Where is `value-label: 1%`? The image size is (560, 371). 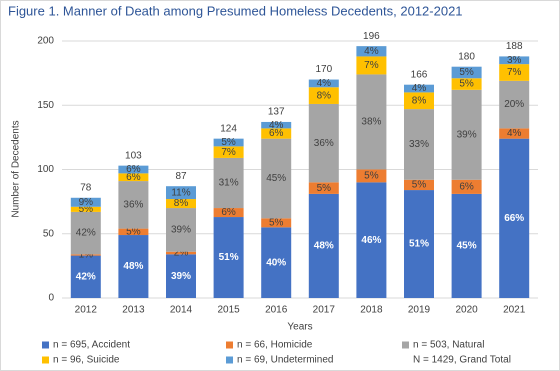 value-label: 1% is located at coordinates (86, 255).